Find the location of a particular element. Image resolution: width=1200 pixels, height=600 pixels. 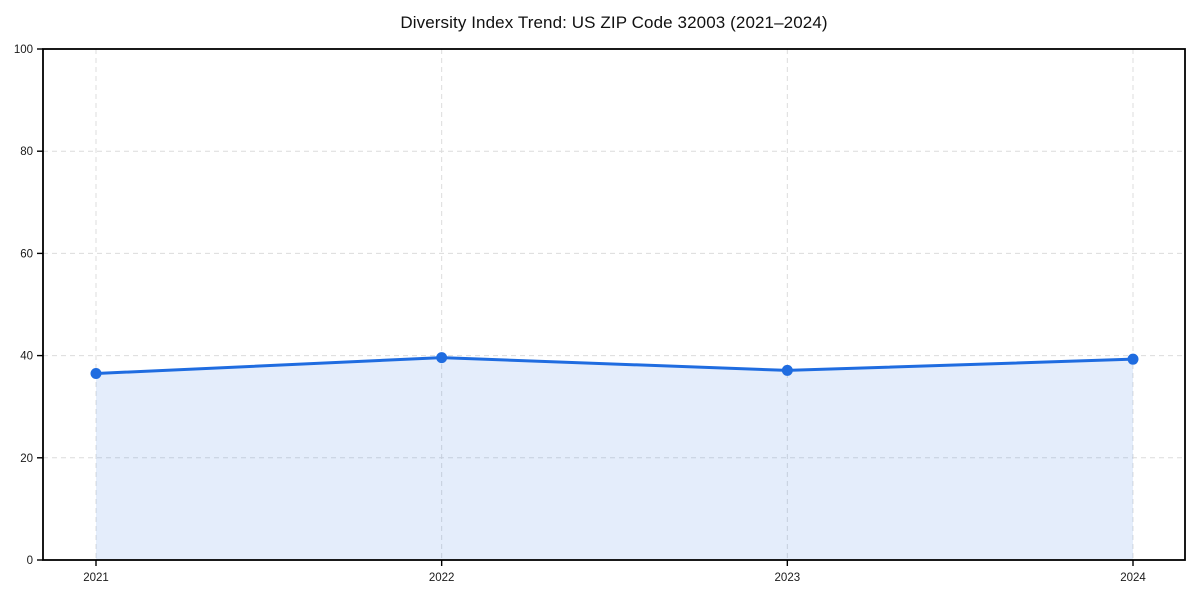

y-tick-label: 0 is located at coordinates (30, 561).